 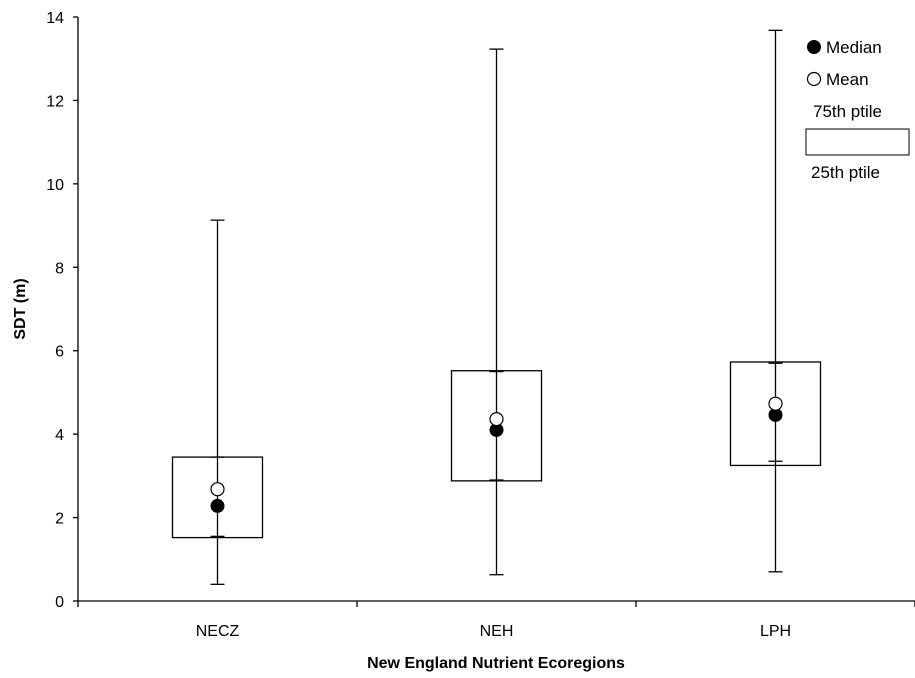 I want to click on legend-box-swatch, so click(x=857, y=142).